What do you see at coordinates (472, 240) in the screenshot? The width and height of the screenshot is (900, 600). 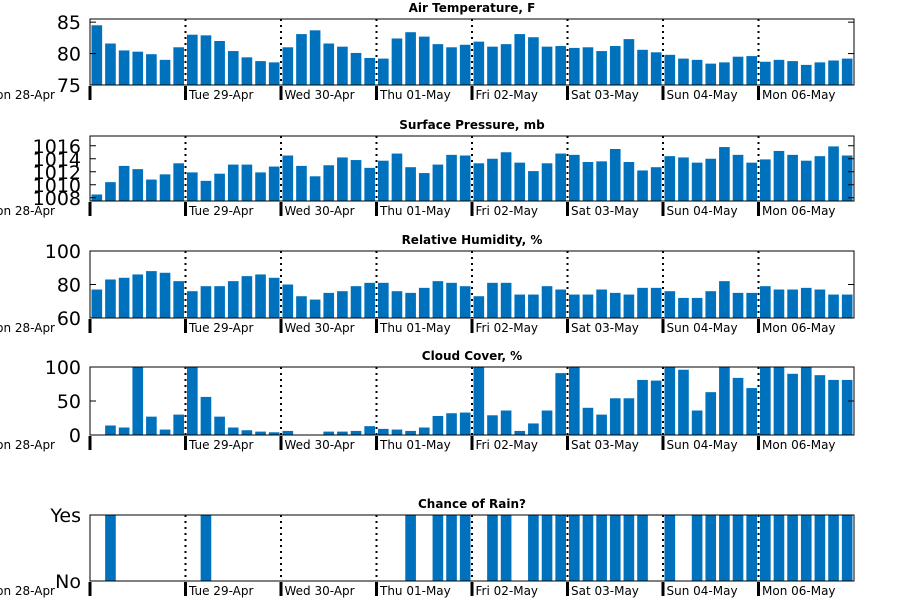 I see `chart-title: Relative Humidity, %` at bounding box center [472, 240].